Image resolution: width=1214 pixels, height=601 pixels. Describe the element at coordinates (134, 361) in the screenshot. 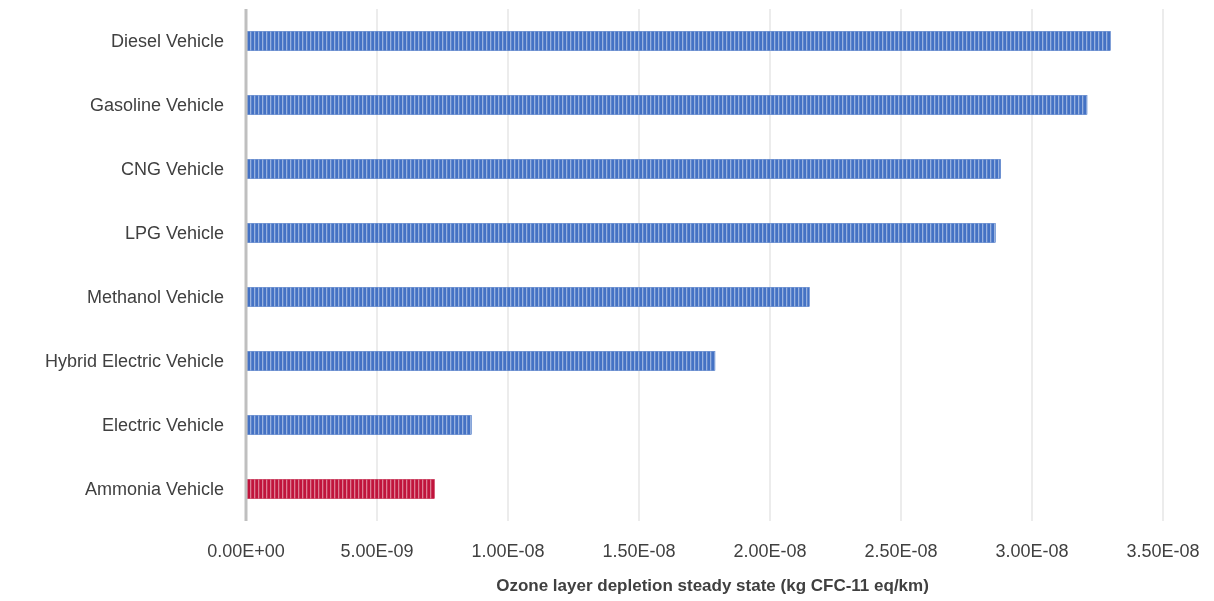

I see `y-tick-label: Hybrid Electric Vehicle` at that location.